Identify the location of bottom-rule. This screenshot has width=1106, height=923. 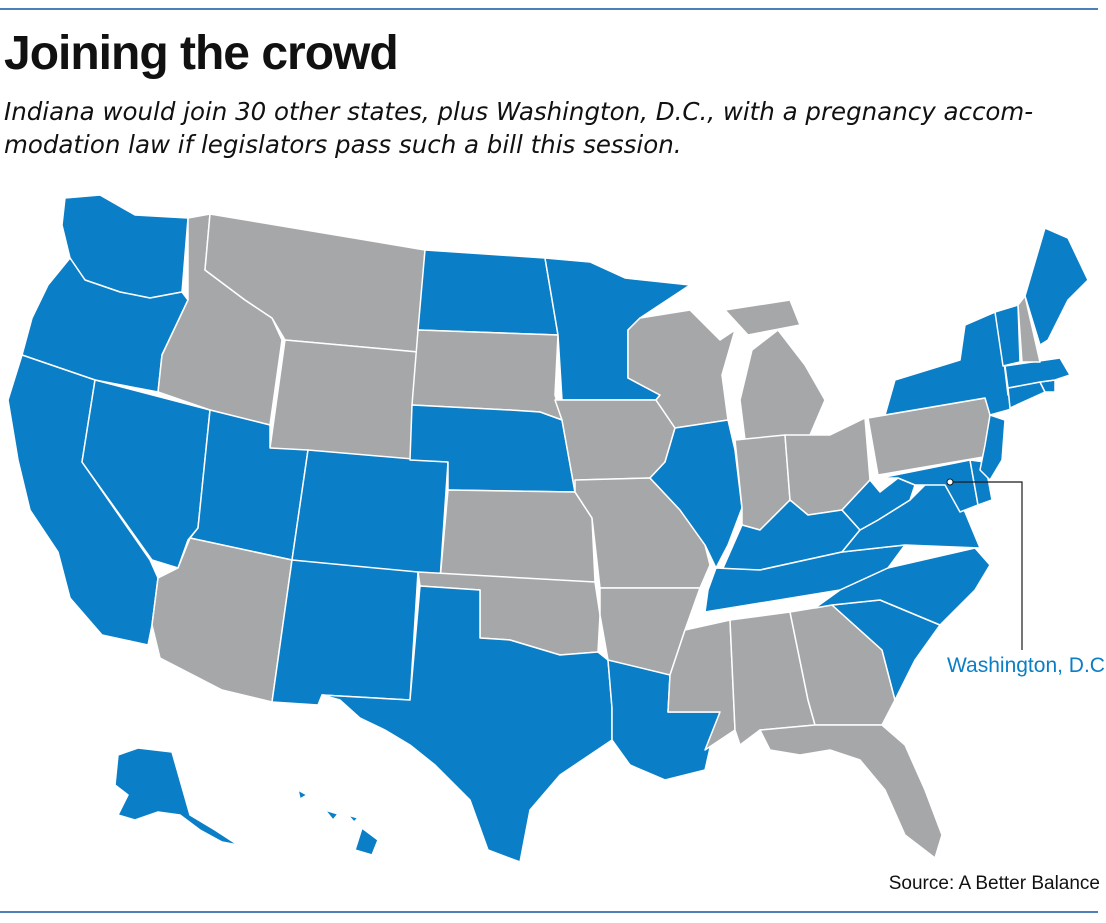
(549, 912).